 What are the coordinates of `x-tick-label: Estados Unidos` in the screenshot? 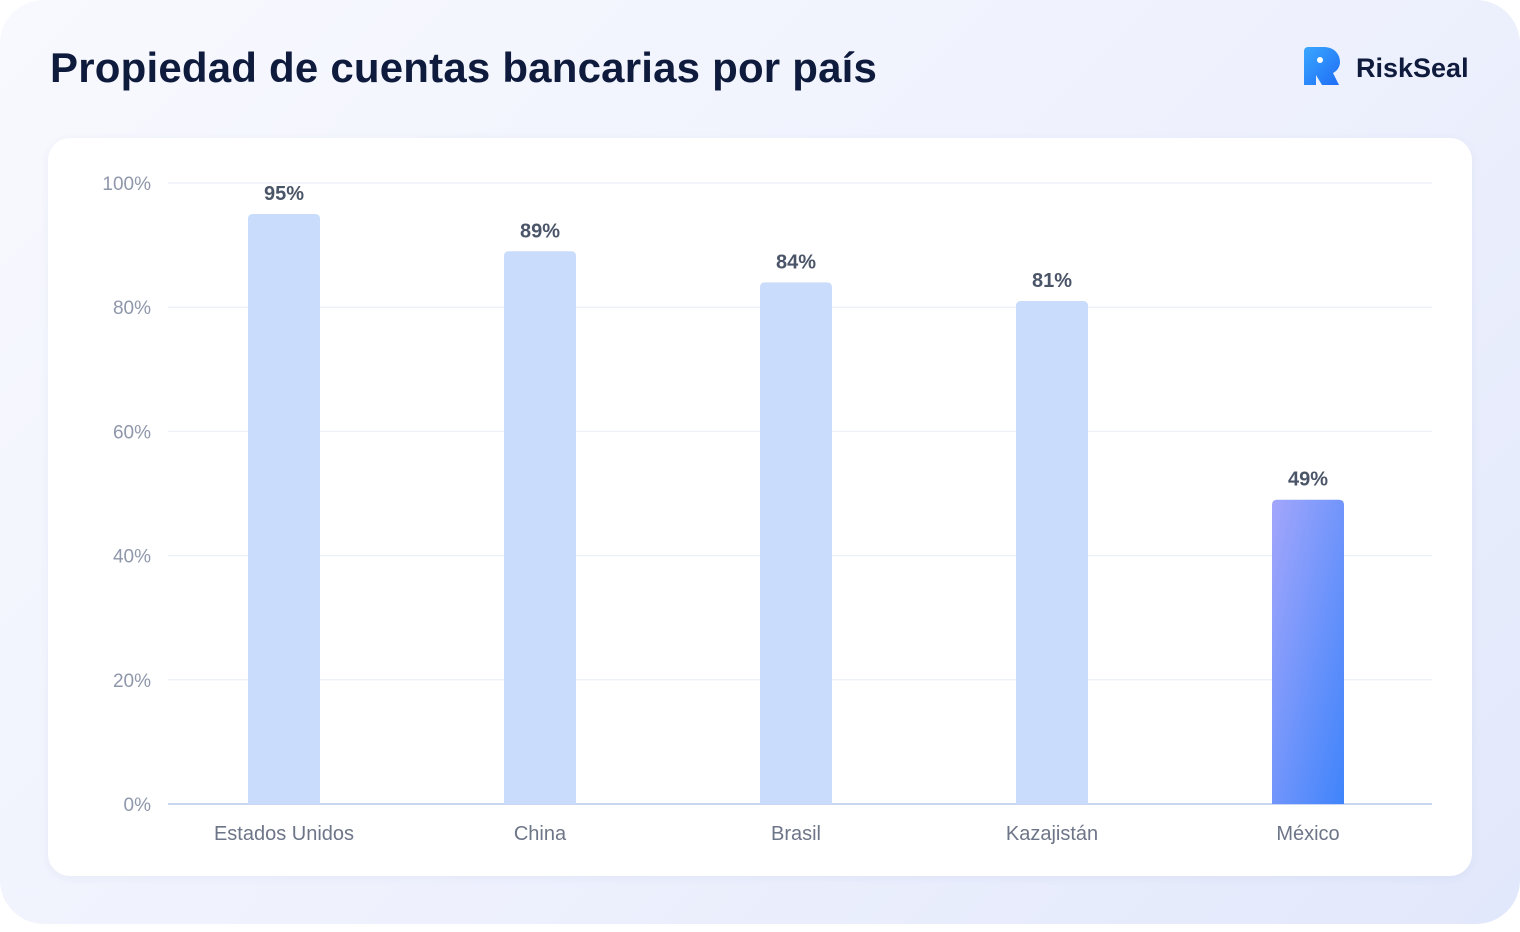 It's located at (284, 834).